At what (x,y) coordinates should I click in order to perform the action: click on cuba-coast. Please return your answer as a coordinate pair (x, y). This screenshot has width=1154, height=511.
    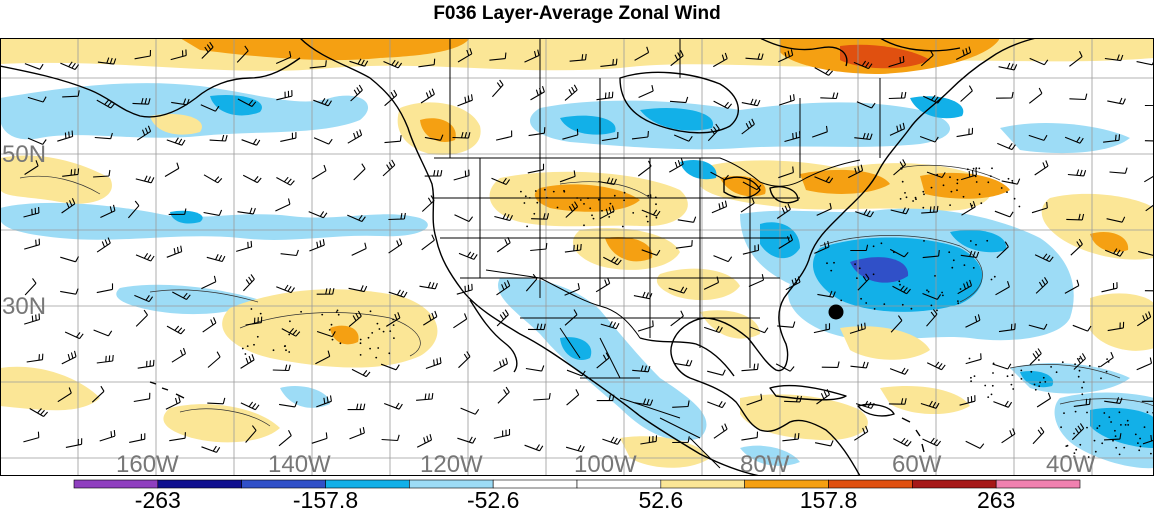
    Looking at the image, I should click on (808, 392).